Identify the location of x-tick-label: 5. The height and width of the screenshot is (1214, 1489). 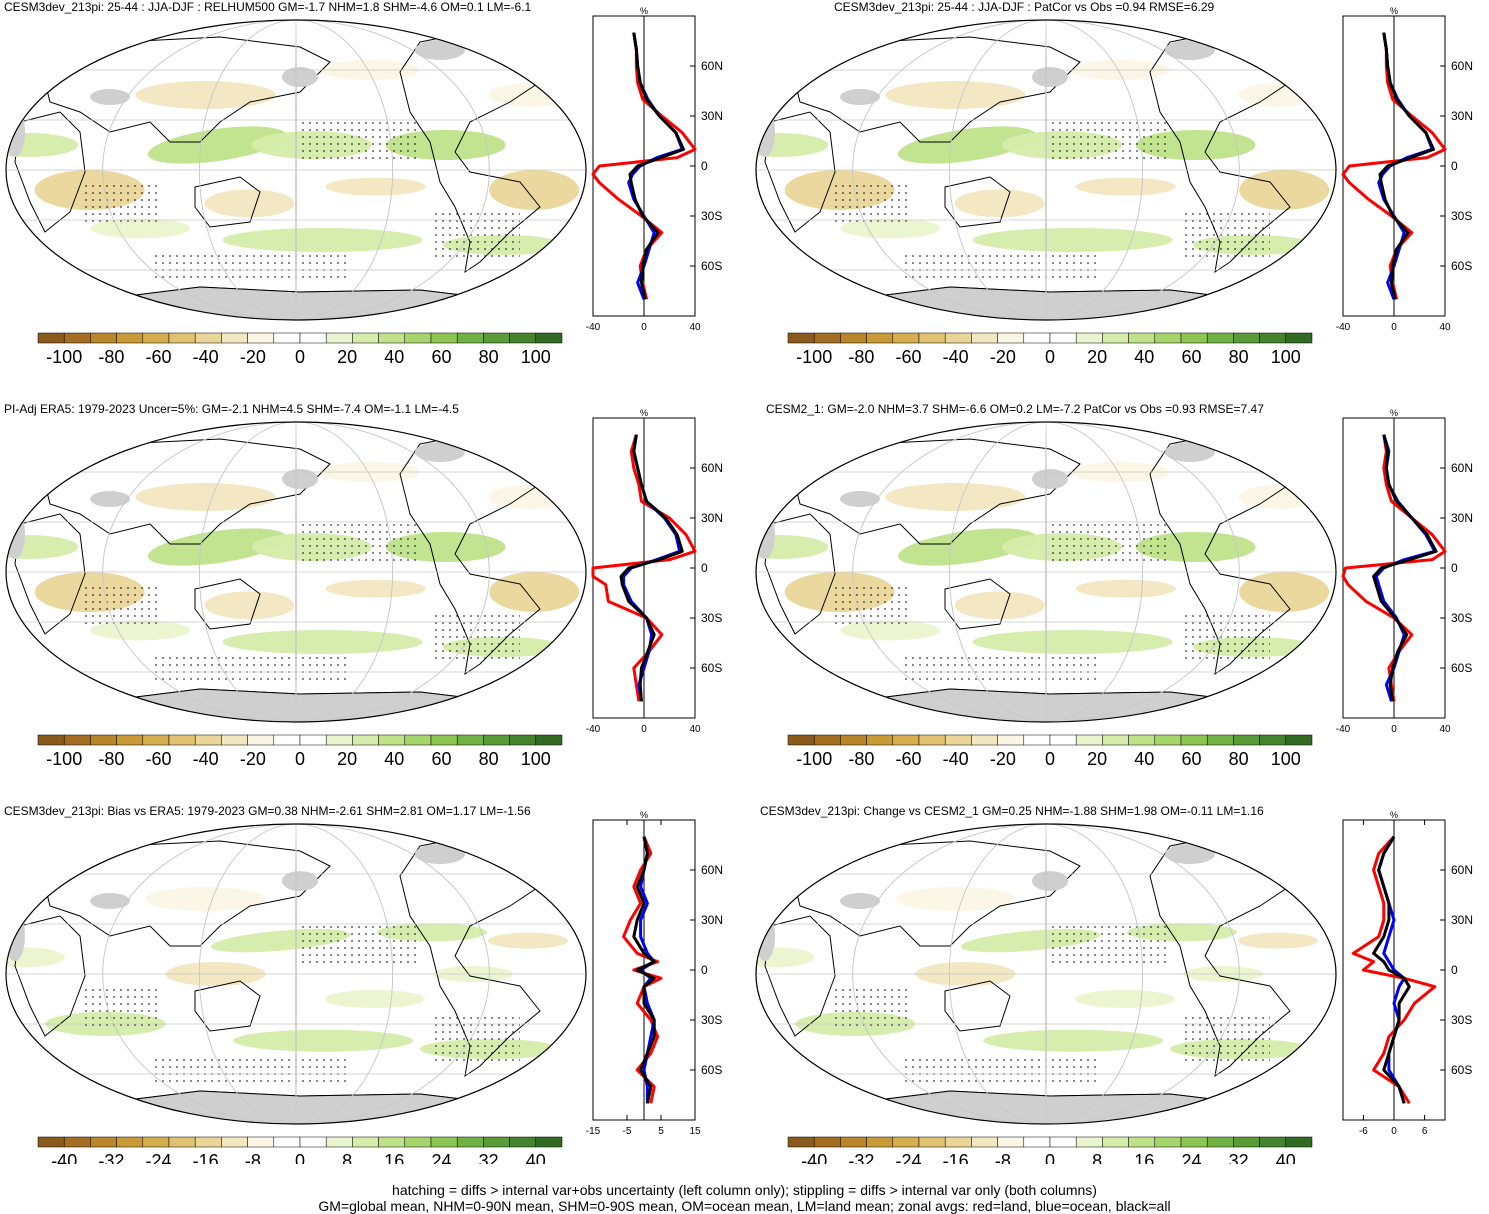
(661, 1131).